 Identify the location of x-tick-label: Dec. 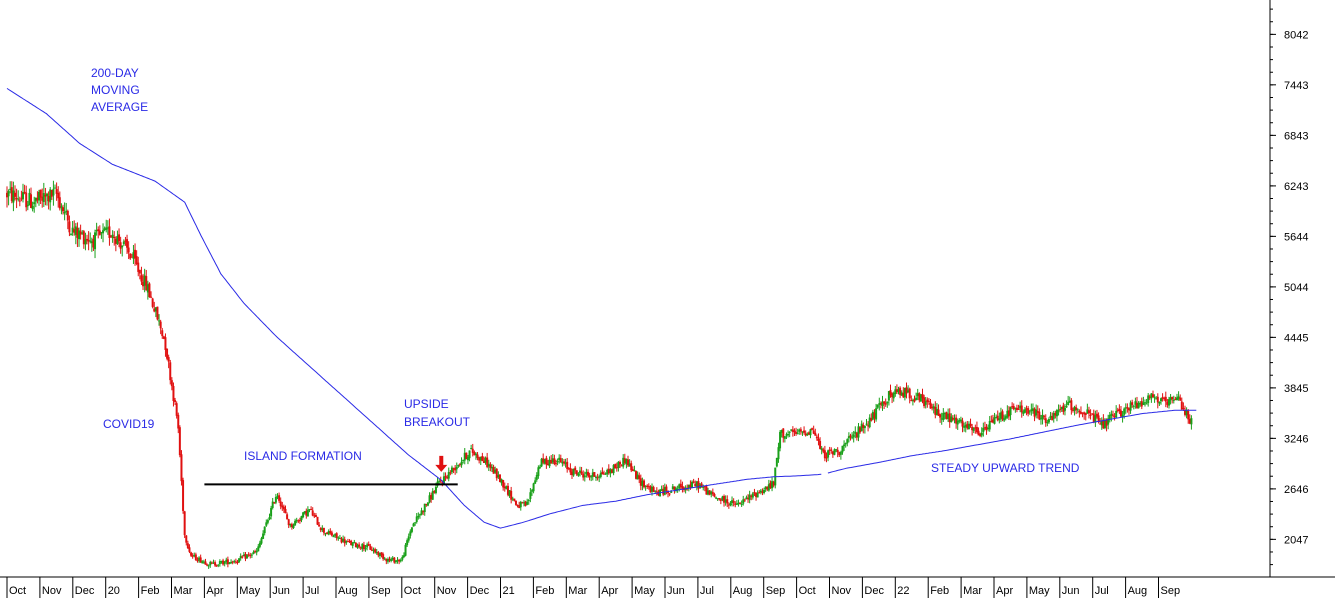
(480, 591).